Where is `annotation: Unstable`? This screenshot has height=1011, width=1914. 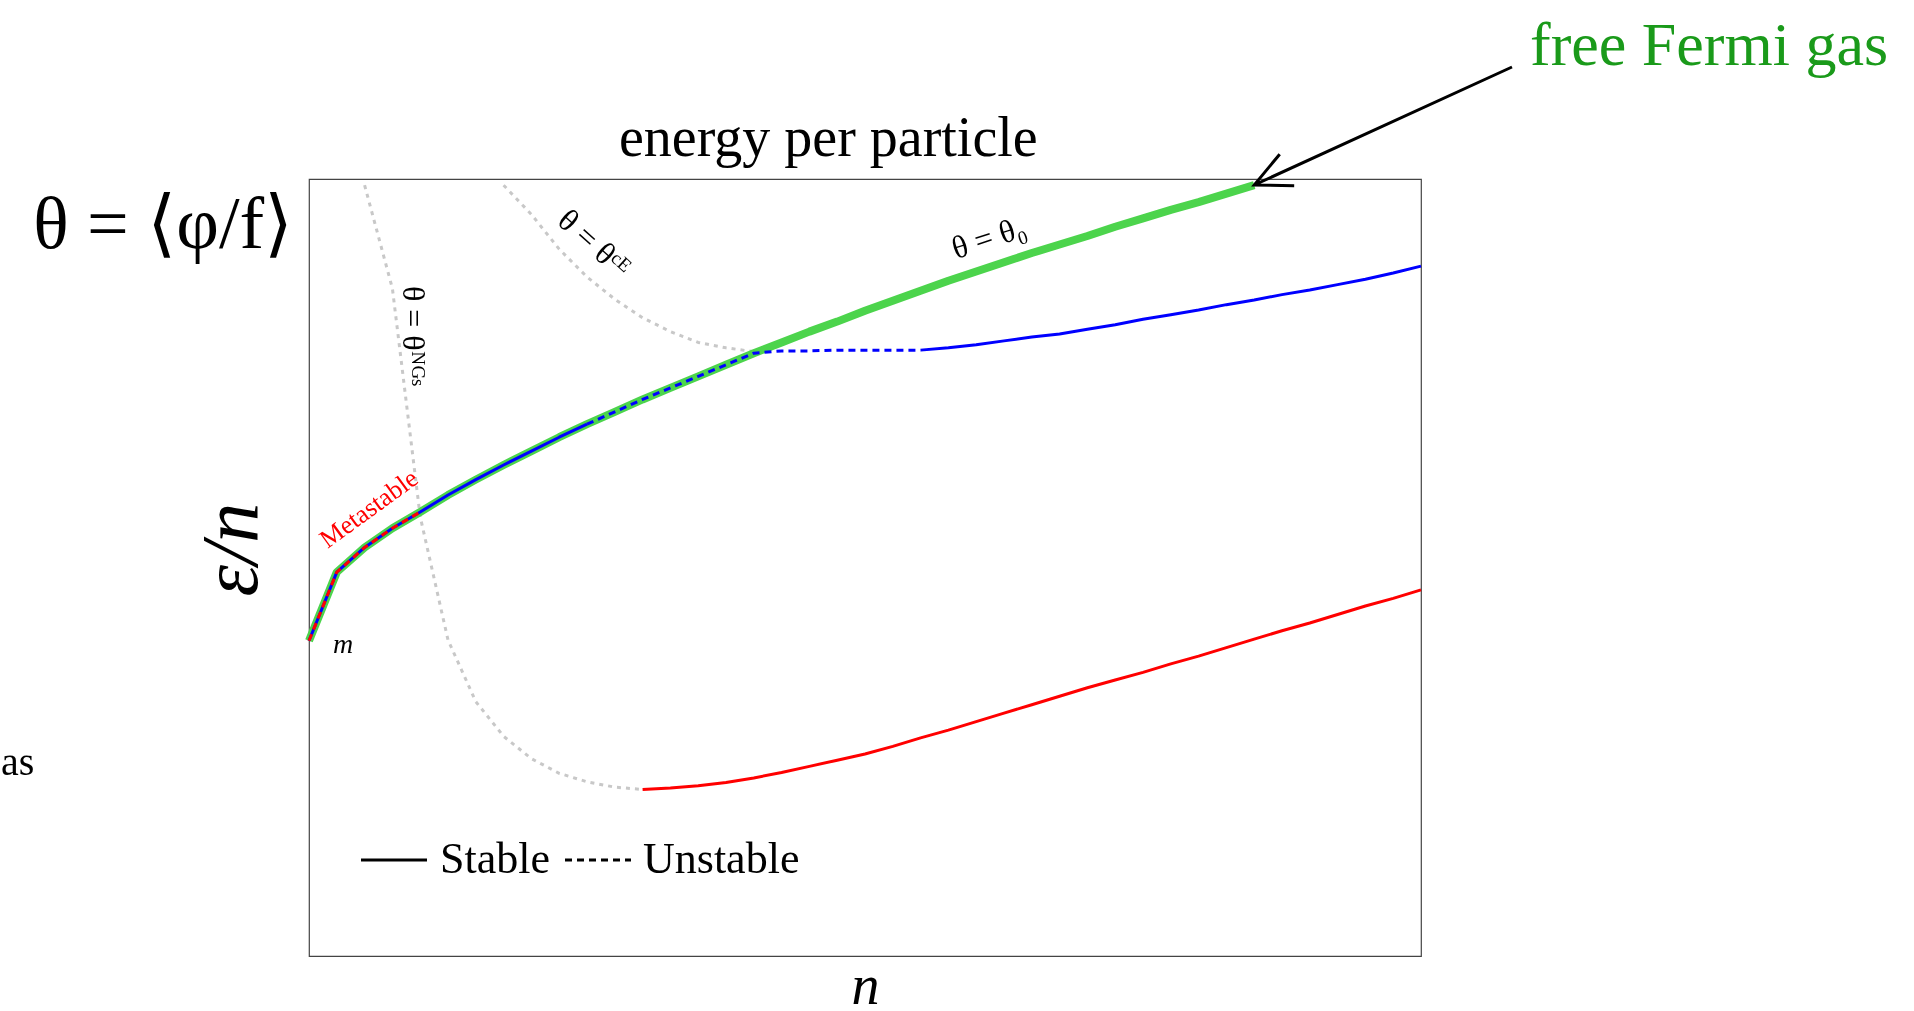
annotation: Unstable is located at coordinates (721, 858).